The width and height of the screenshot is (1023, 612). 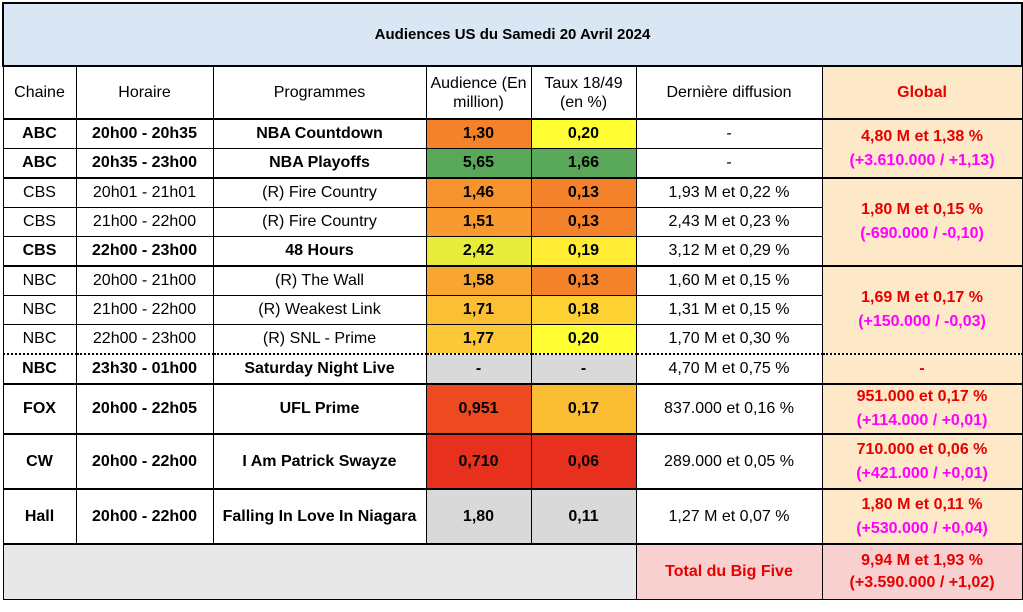 I want to click on global-main: 710.000 et 0,06 %, so click(x=922, y=449).